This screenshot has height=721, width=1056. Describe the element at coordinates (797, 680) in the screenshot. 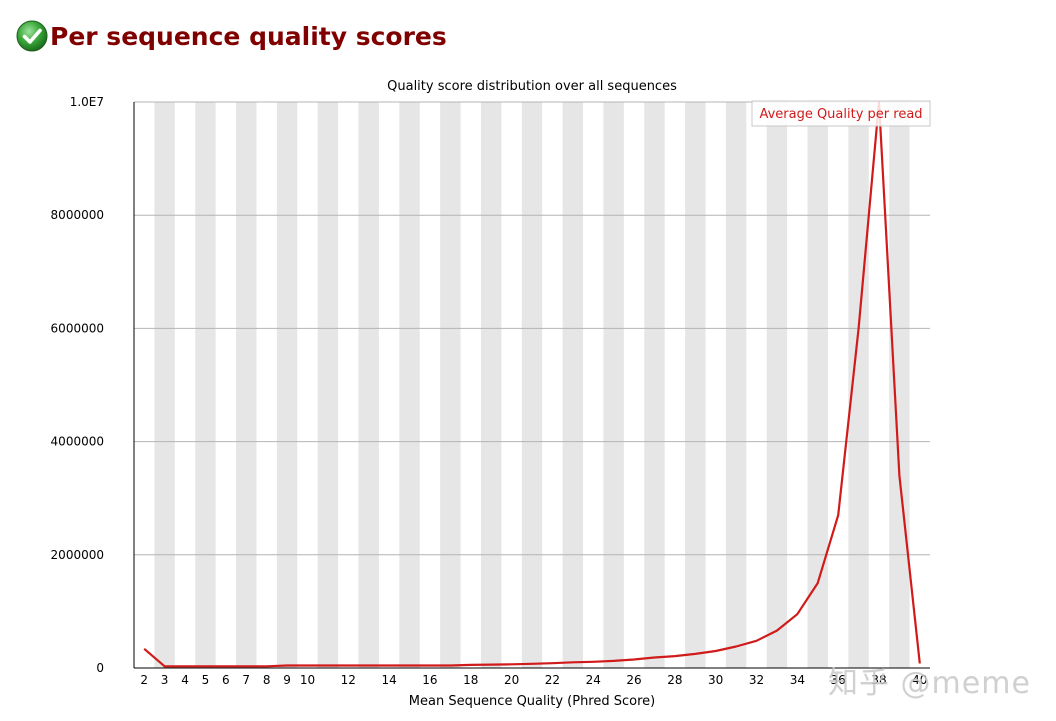

I see `x-tick-label: 34` at that location.